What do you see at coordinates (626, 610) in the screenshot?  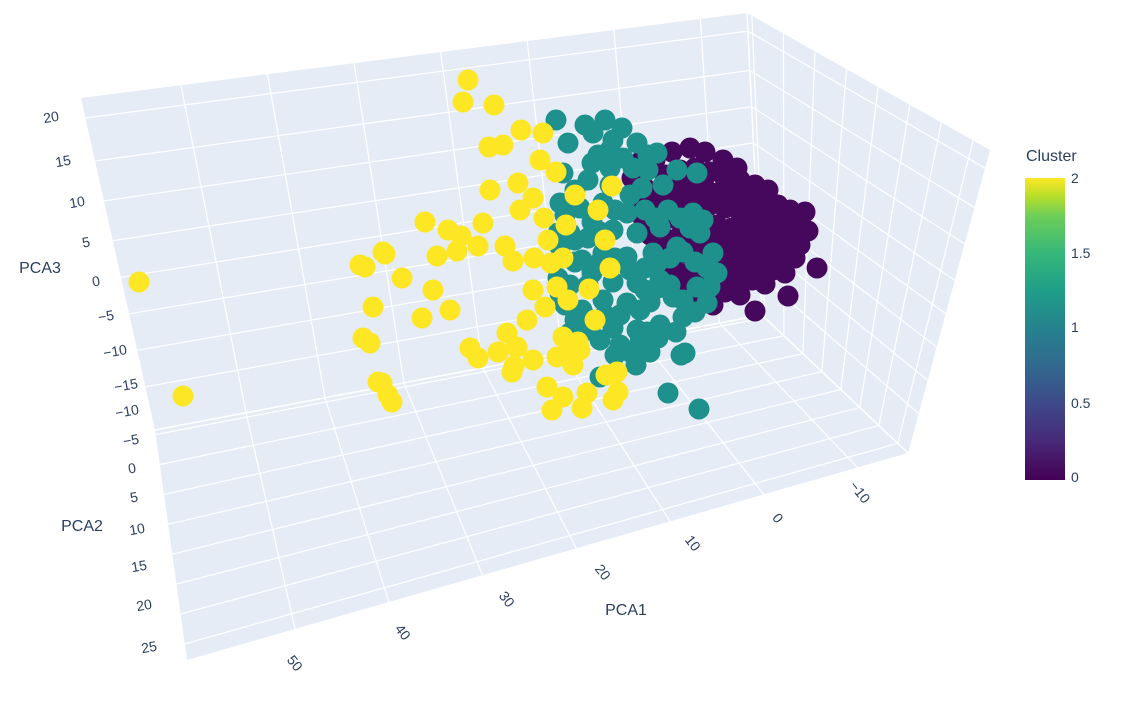 I see `x-axis-title: PCA1` at bounding box center [626, 610].